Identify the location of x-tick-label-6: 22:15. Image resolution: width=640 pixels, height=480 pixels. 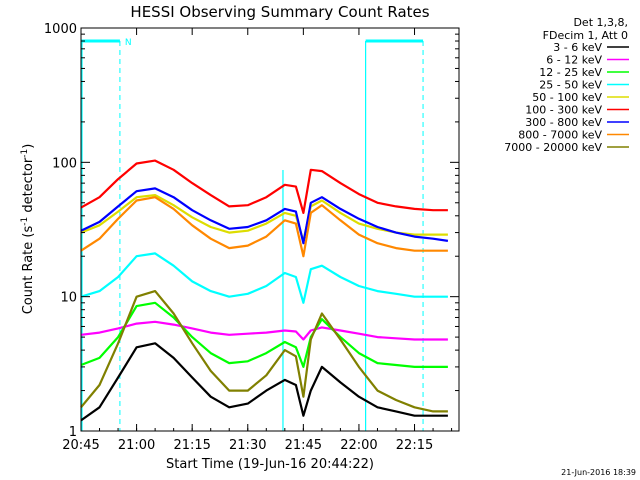
(414, 445).